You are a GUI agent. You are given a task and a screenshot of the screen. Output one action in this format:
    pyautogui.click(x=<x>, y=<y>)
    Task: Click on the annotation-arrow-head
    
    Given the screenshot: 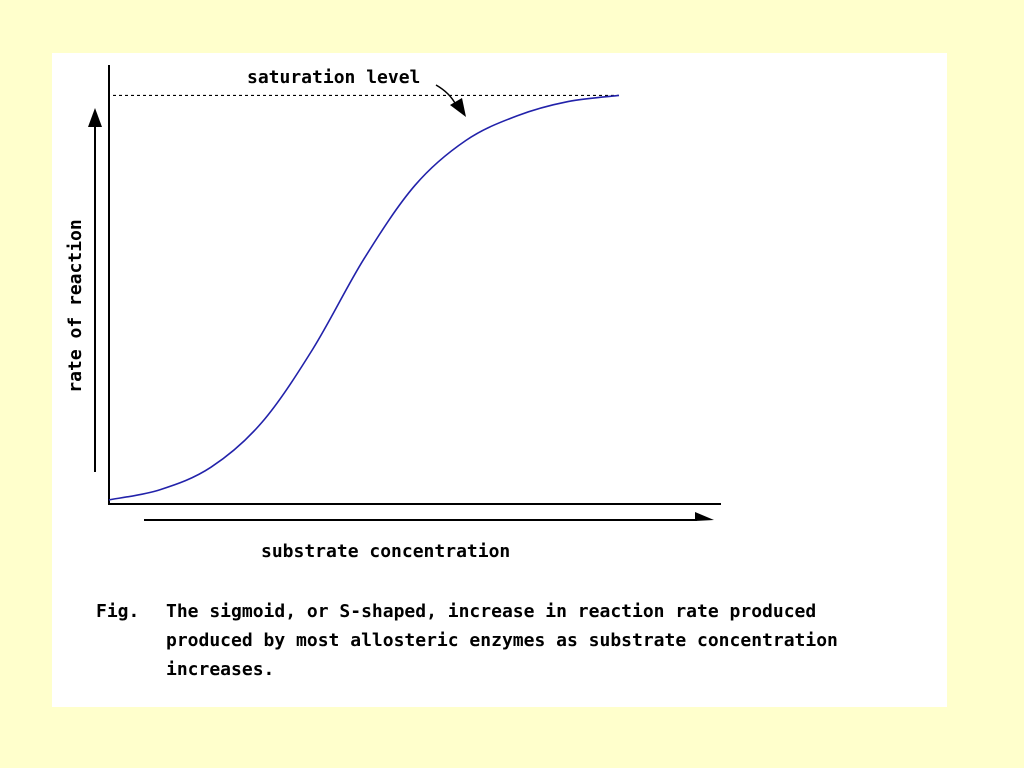 What is the action you would take?
    pyautogui.click(x=458, y=107)
    